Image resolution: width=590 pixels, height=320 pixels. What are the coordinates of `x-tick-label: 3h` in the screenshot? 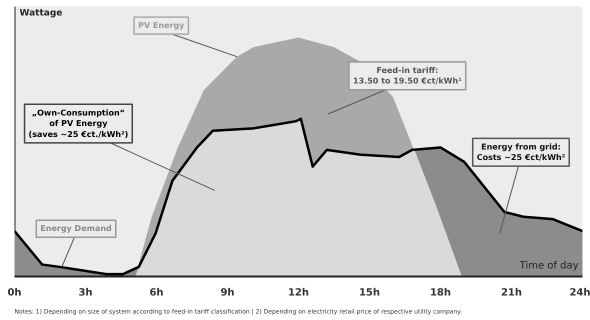 It's located at (85, 293).